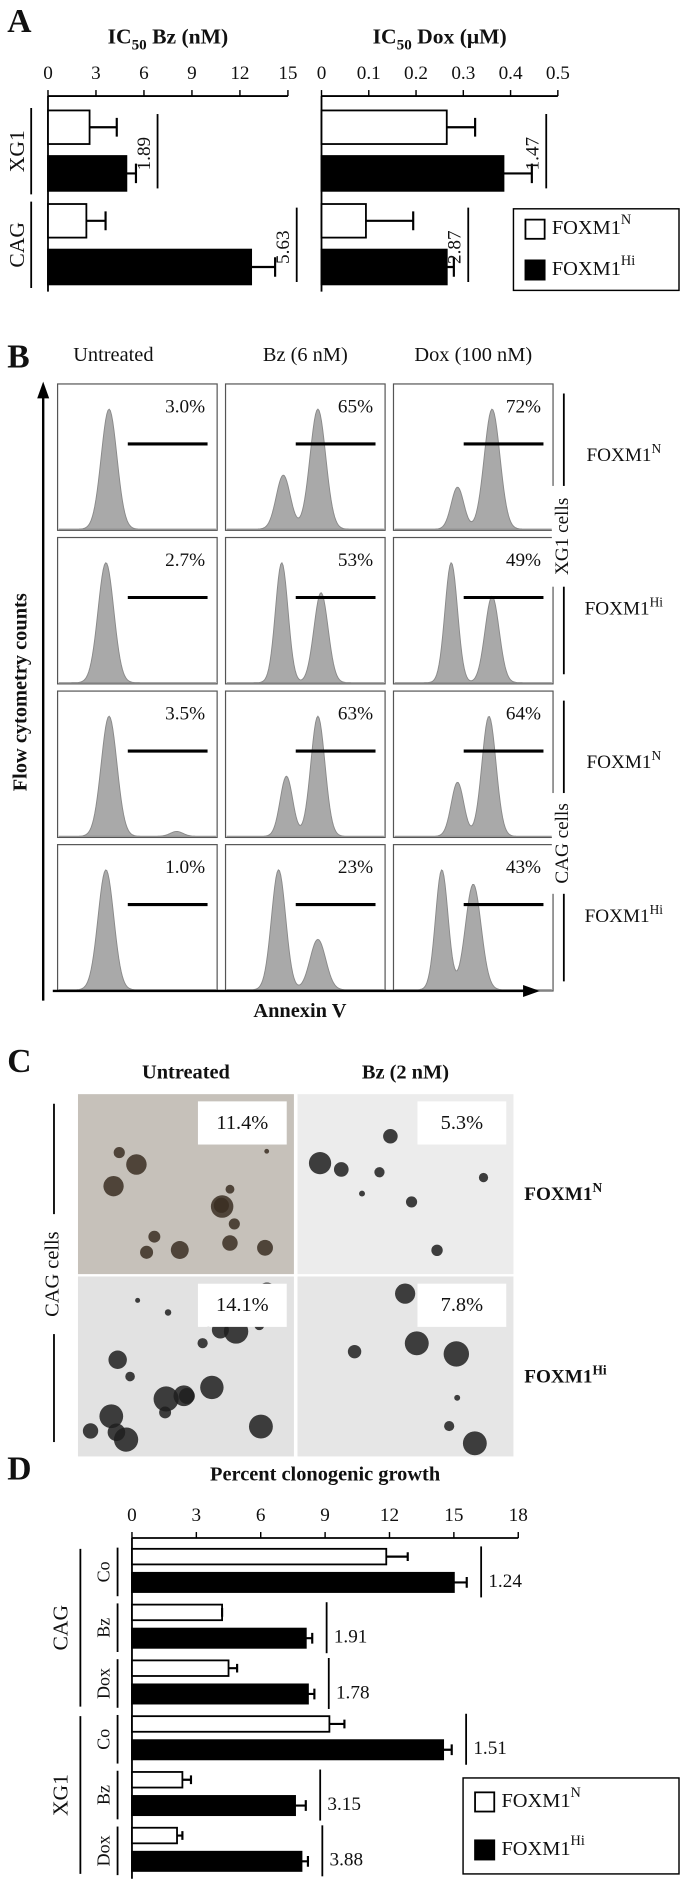 The image size is (685, 1886). What do you see at coordinates (656, 755) in the screenshot?
I see `row-label-part: N` at bounding box center [656, 755].